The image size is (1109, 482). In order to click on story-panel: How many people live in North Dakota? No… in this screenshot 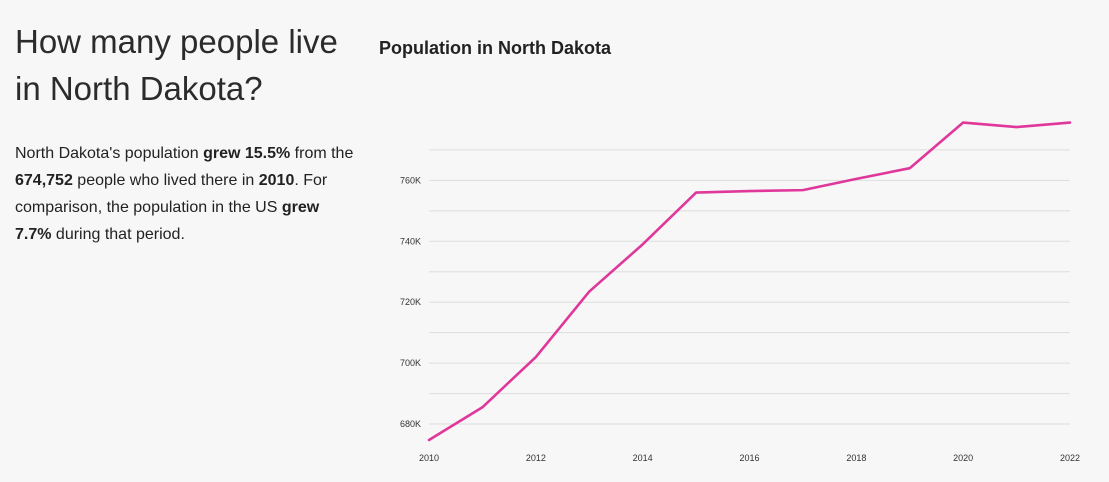, I will do `click(187, 133)`.